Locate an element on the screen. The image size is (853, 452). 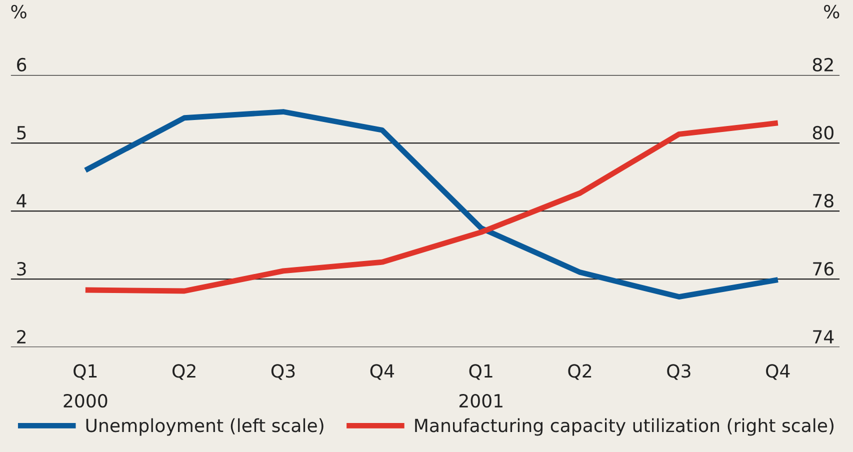
legend-label: Unemployment (left scale) is located at coordinates (205, 427).